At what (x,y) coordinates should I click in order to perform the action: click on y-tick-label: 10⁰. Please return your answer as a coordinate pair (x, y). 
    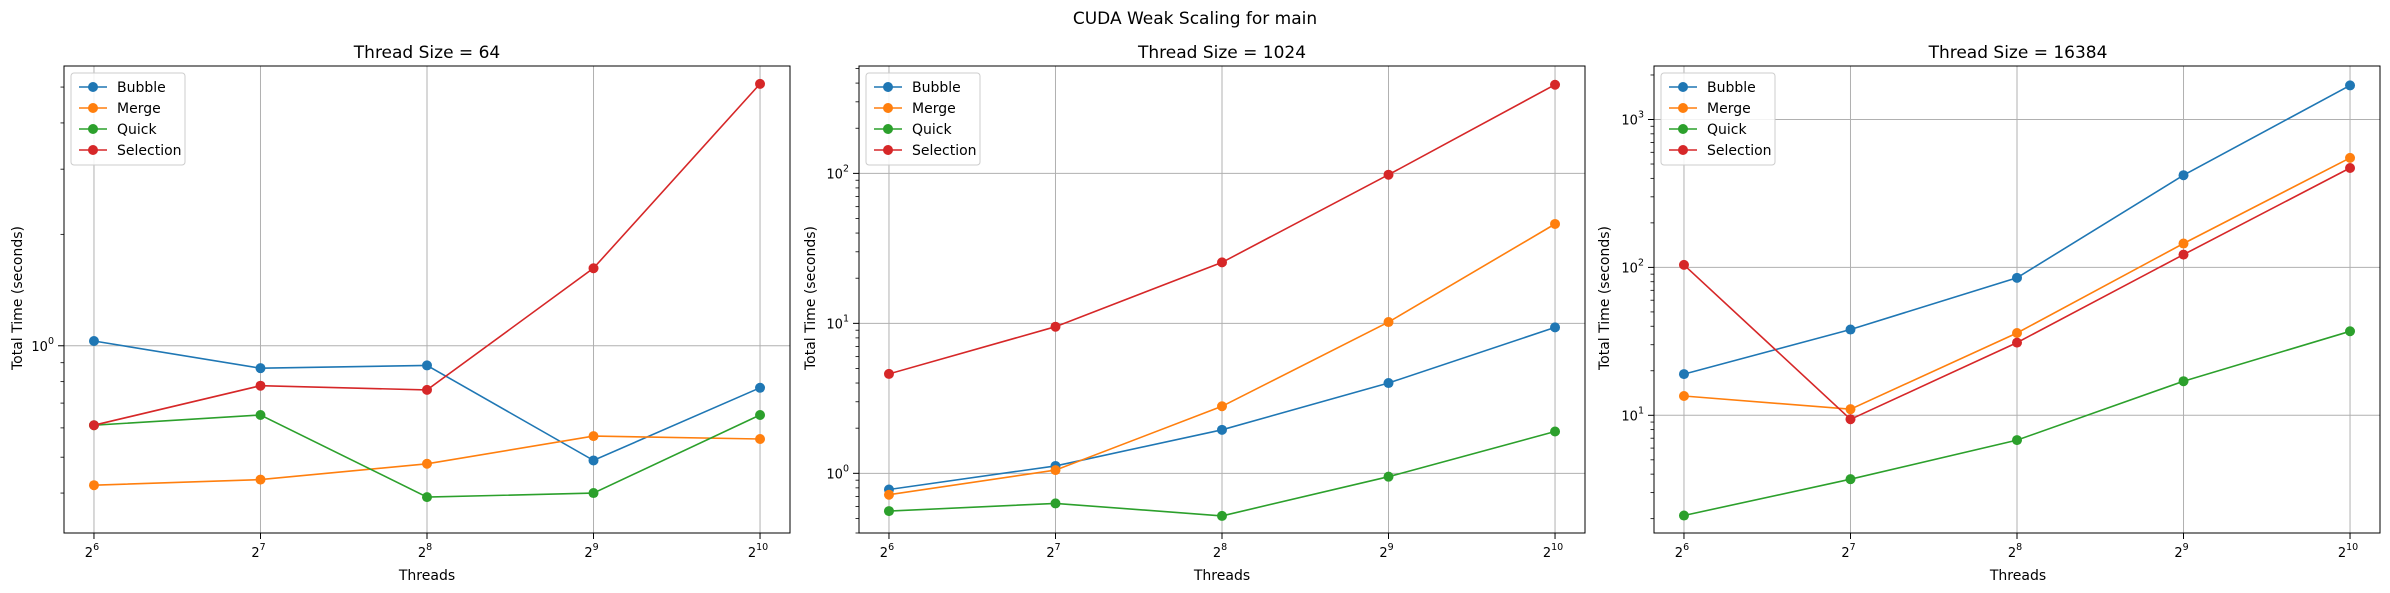
    Looking at the image, I should click on (42, 345).